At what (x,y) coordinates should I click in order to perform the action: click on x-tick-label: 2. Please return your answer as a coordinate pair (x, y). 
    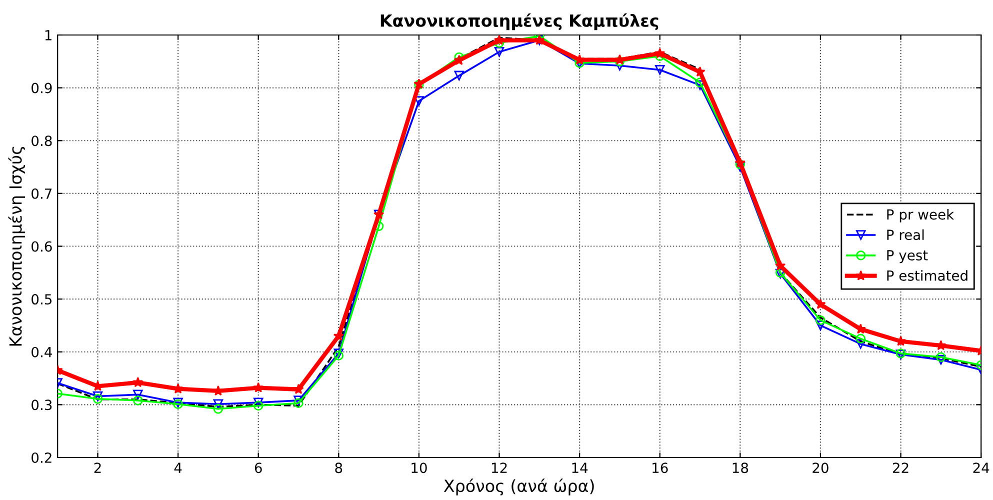
    Looking at the image, I should click on (97, 467).